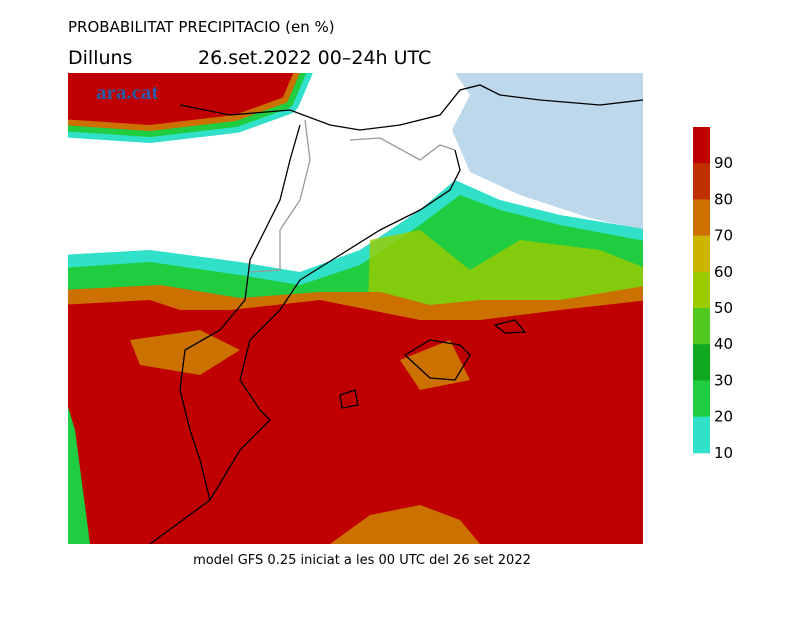  Describe the element at coordinates (713, 294) in the screenshot. I see `colorbar: 90 80 70 60 50 40 30 20 10` at that location.